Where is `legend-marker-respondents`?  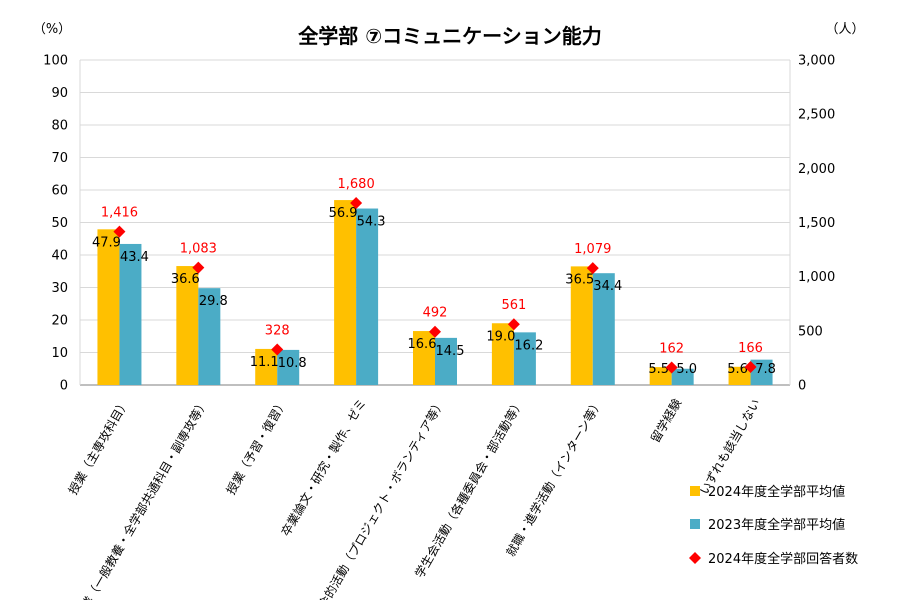
legend-marker-respondents is located at coordinates (695, 558).